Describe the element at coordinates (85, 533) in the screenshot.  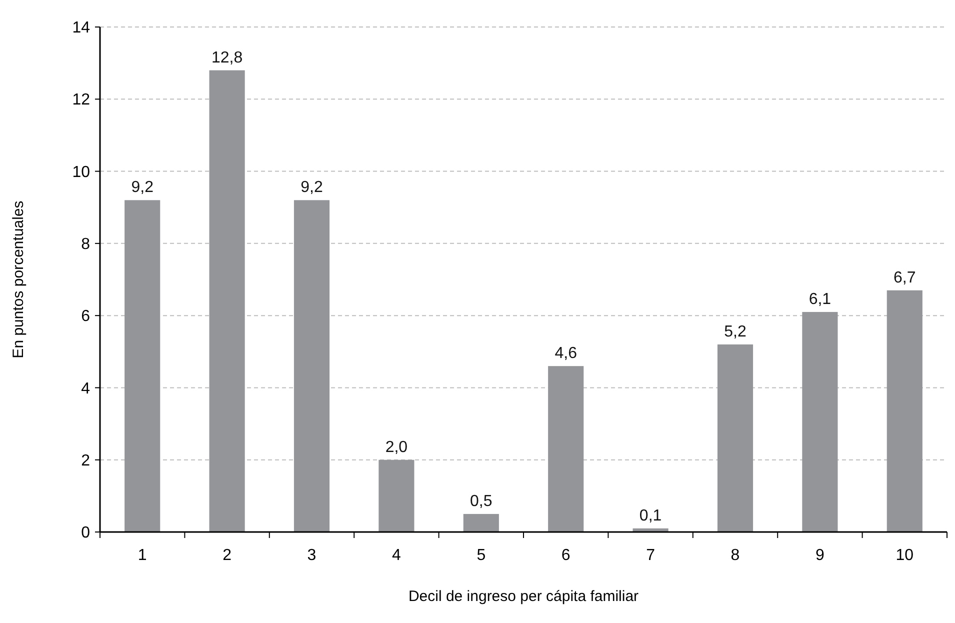
I see `y-tick-label: 0` at that location.